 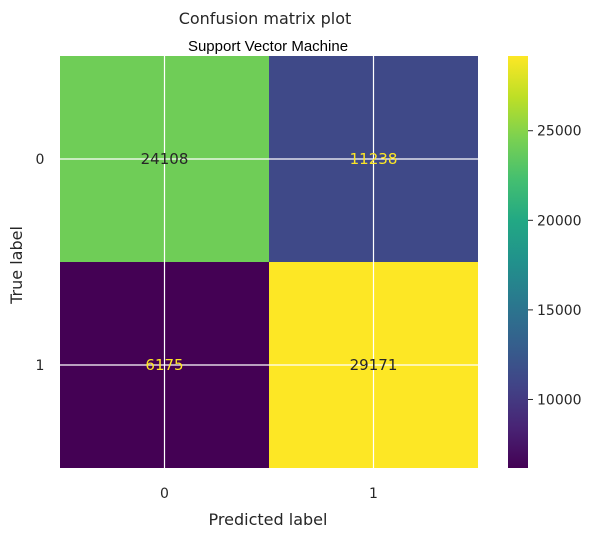 What do you see at coordinates (555, 266) in the screenshot?
I see `colorbar-ticks: 10000 15000 20000 25000` at bounding box center [555, 266].